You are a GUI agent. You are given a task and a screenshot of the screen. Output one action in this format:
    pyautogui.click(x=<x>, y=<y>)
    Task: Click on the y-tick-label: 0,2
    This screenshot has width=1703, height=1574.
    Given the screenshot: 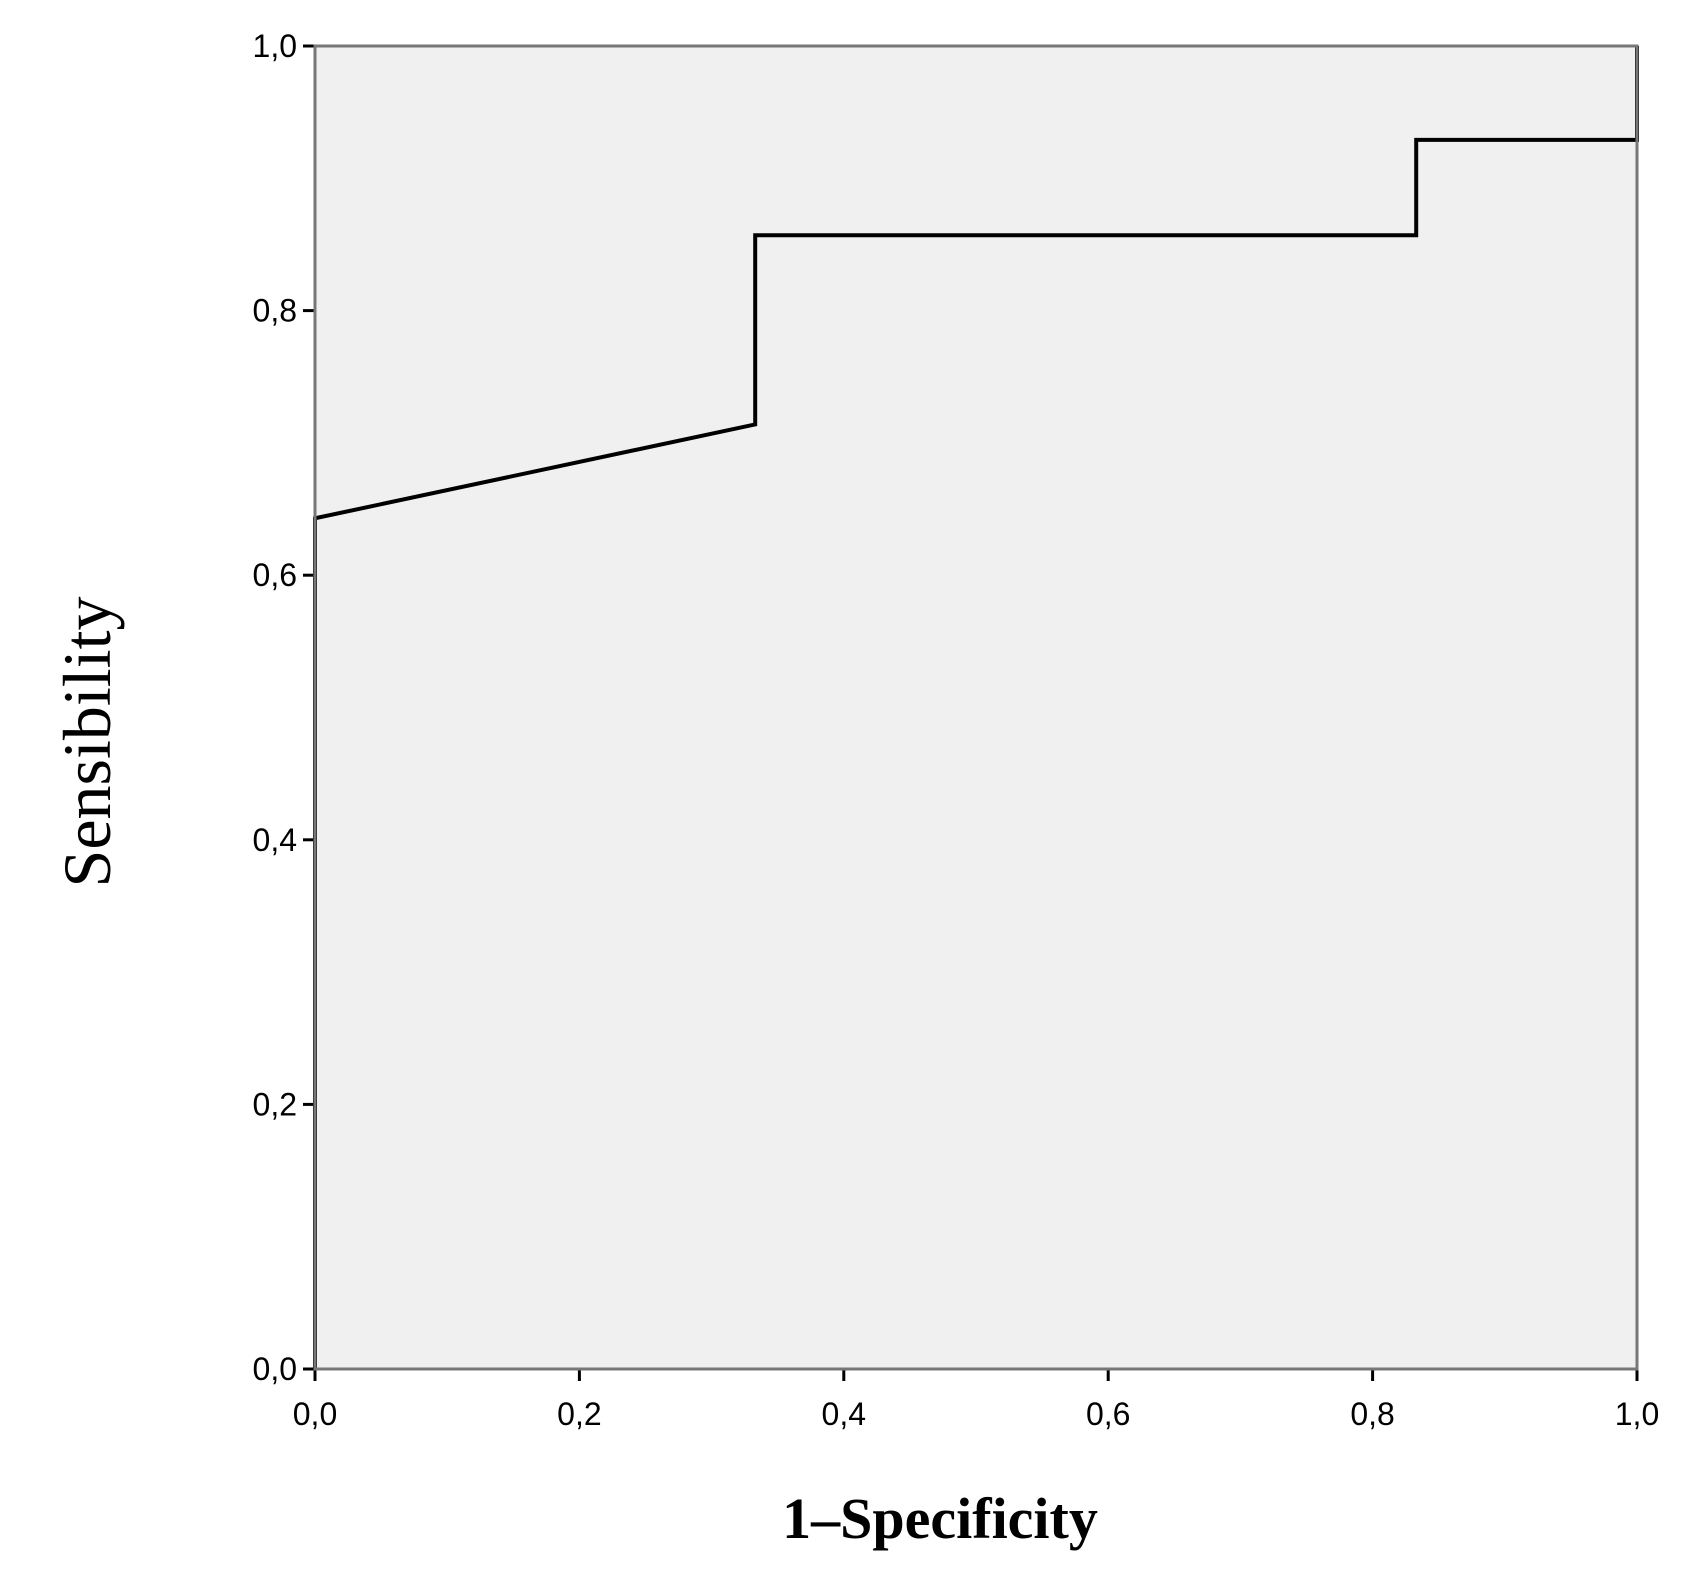 What is the action you would take?
    pyautogui.click(x=275, y=1104)
    